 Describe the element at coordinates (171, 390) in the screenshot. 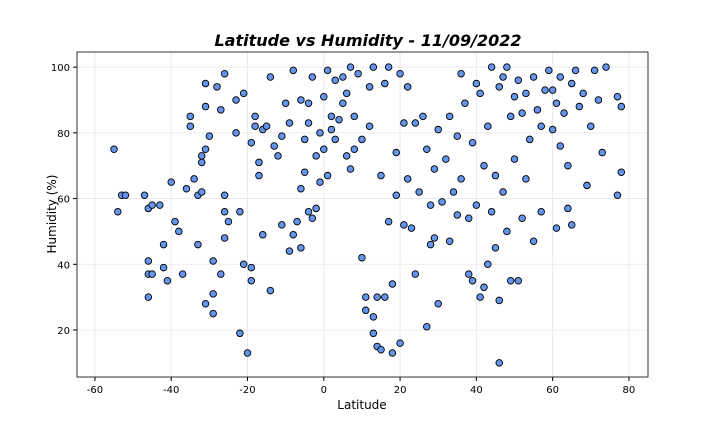

I see `x-tick-label: -40` at that location.